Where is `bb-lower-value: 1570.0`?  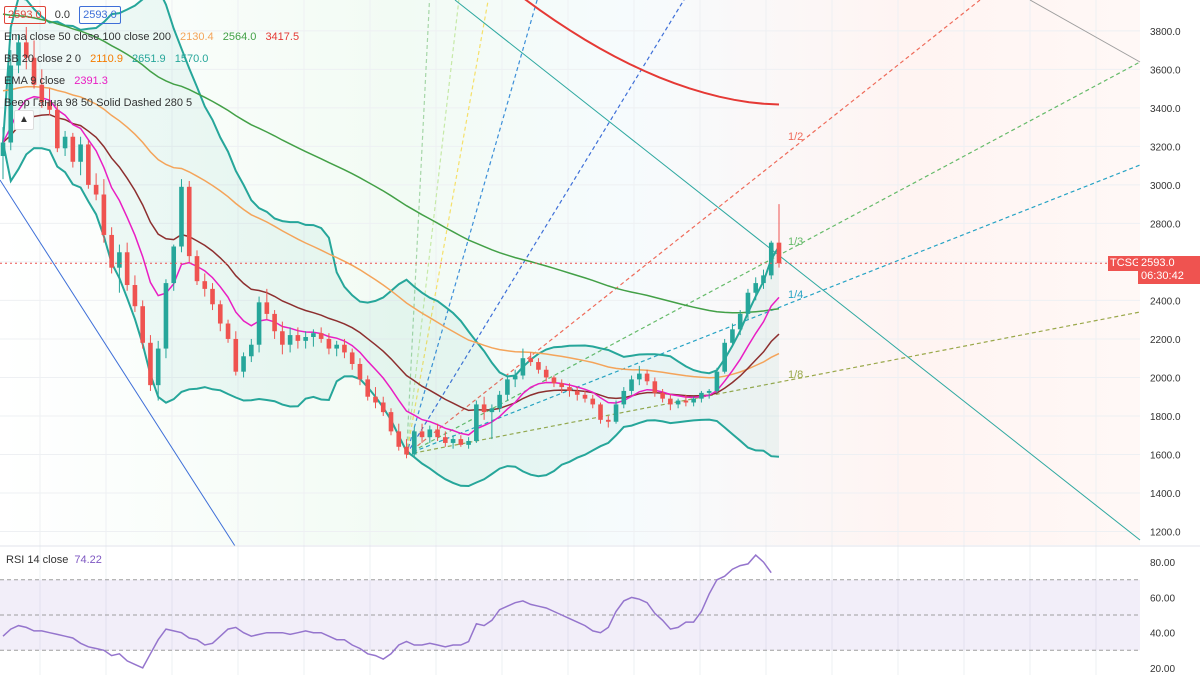 bb-lower-value: 1570.0 is located at coordinates (191, 59).